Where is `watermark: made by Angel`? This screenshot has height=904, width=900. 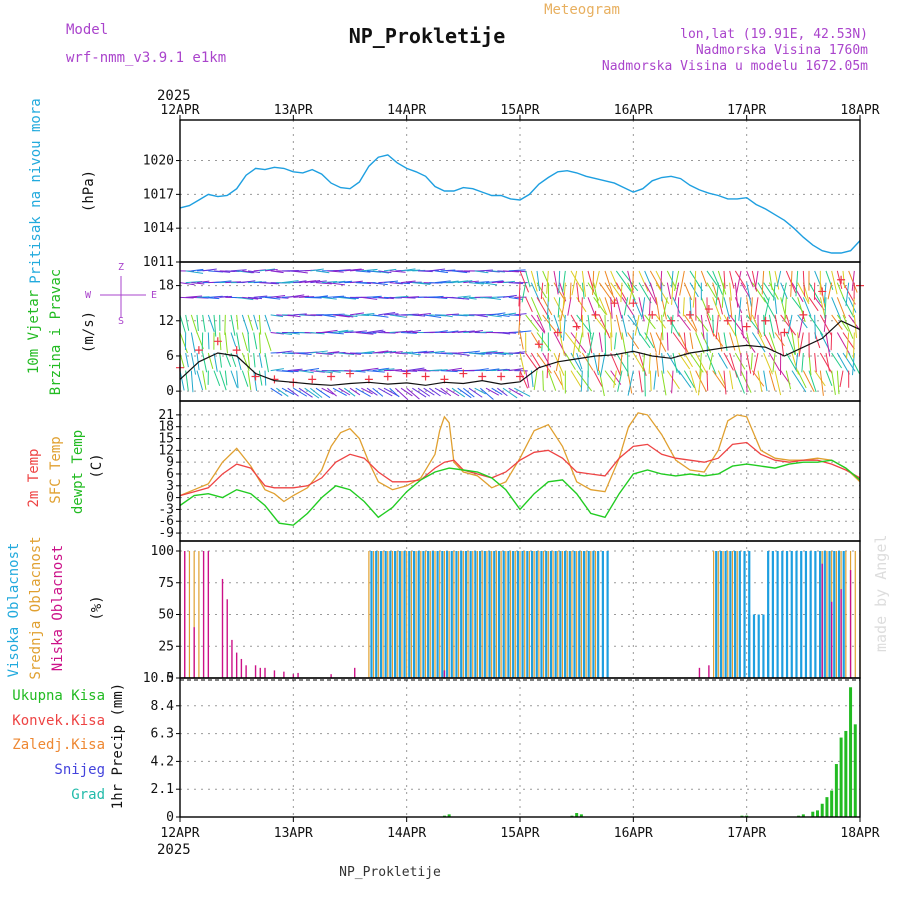
watermark: made by Angel is located at coordinates (881, 593).